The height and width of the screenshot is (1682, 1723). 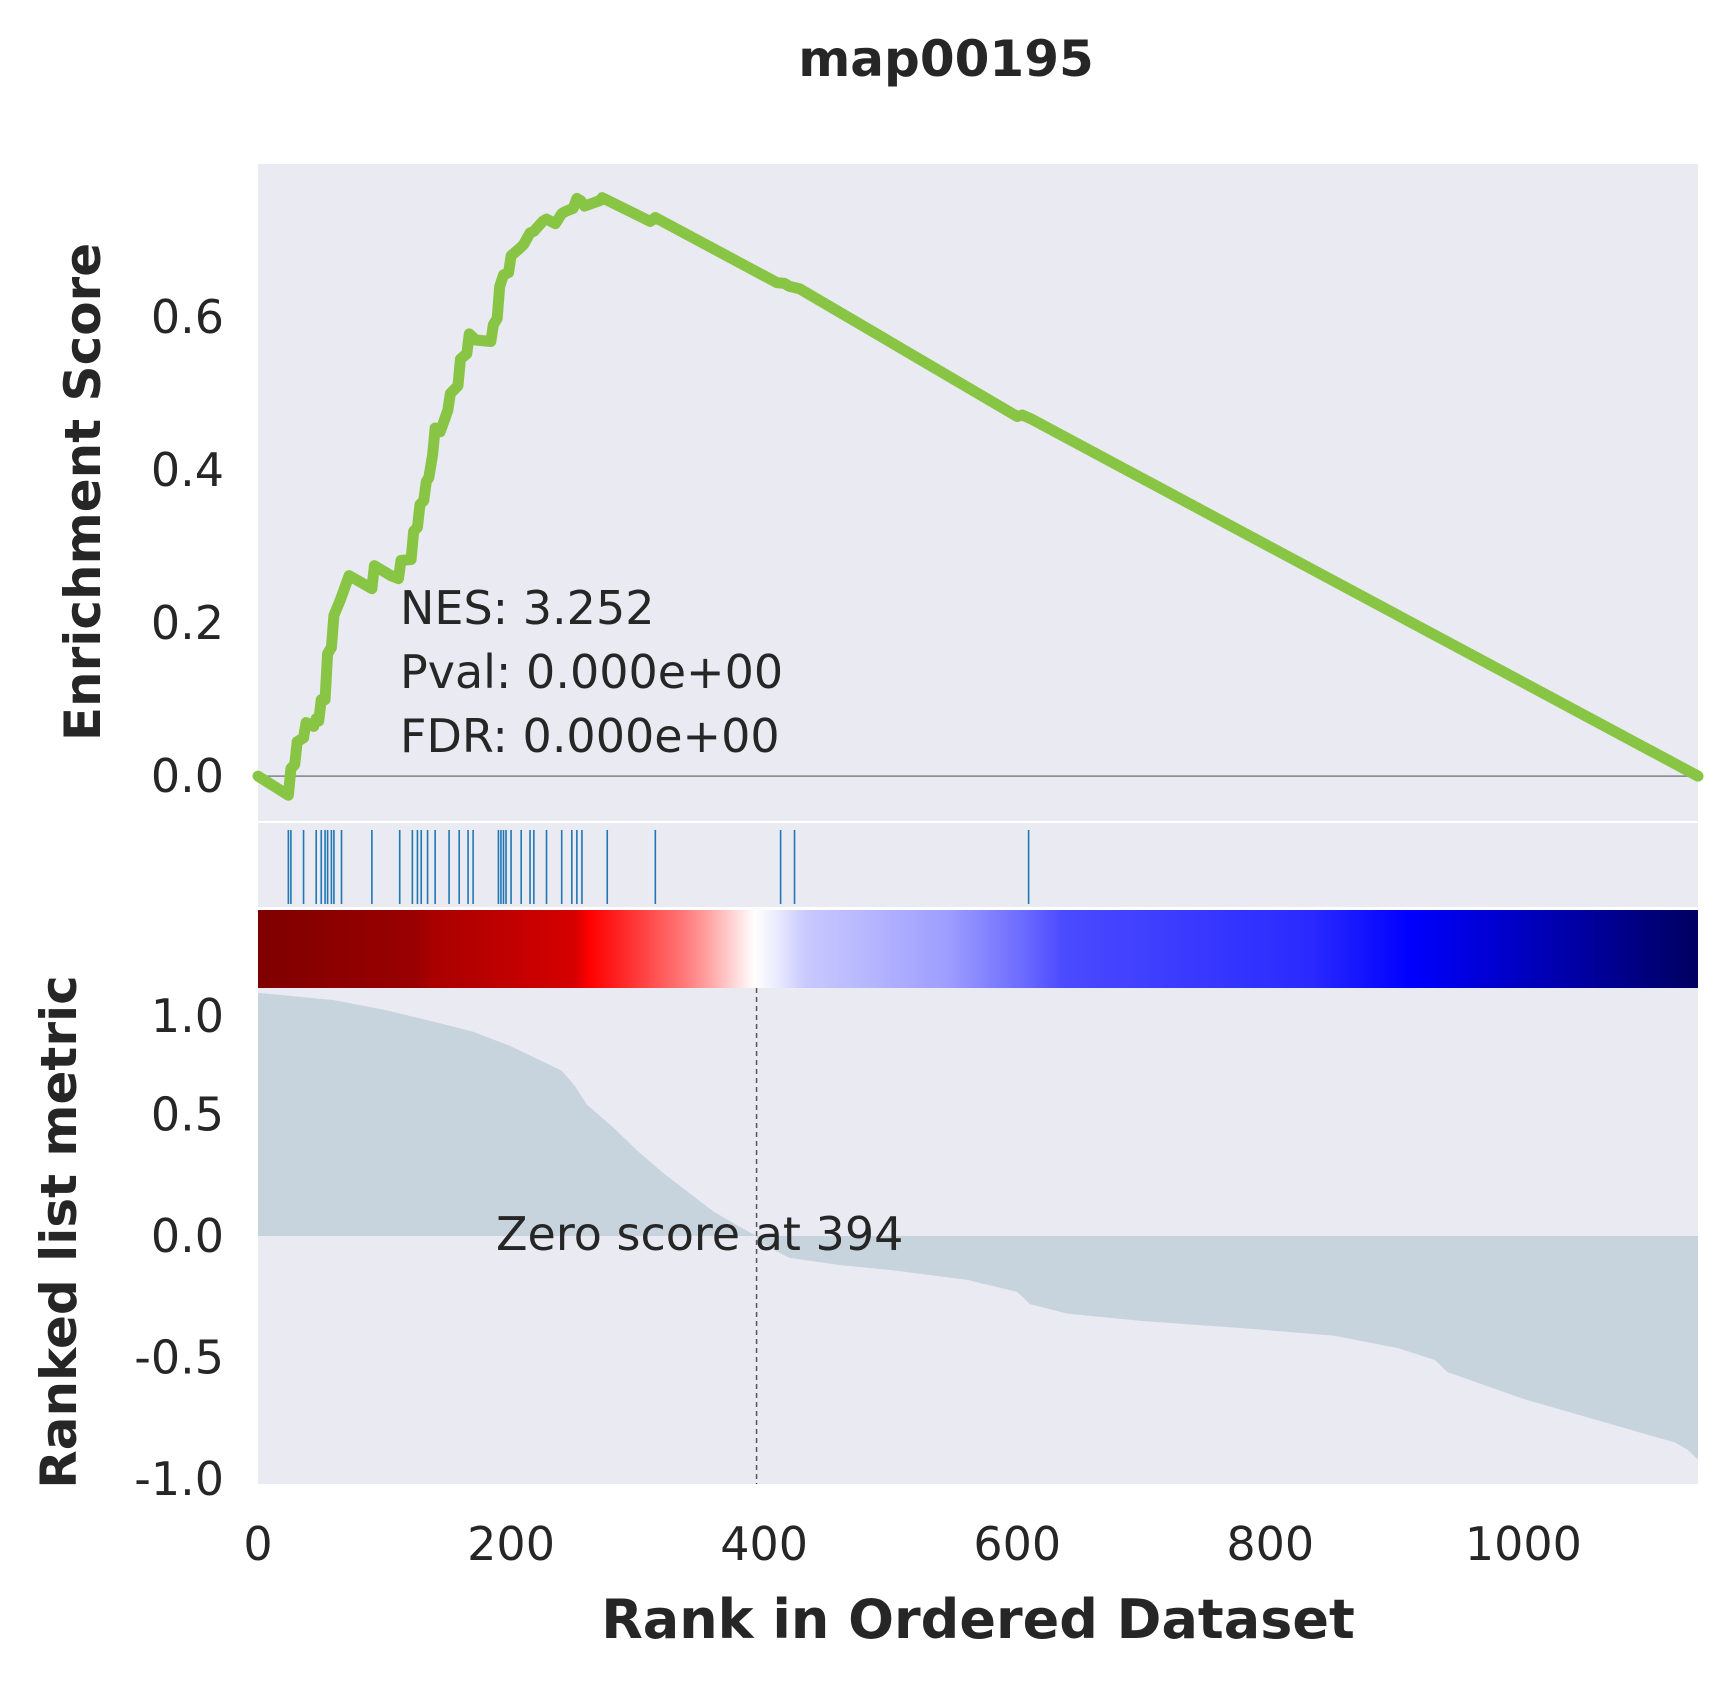 What do you see at coordinates (187, 317) in the screenshot?
I see `es-y-tick-label: 0.6` at bounding box center [187, 317].